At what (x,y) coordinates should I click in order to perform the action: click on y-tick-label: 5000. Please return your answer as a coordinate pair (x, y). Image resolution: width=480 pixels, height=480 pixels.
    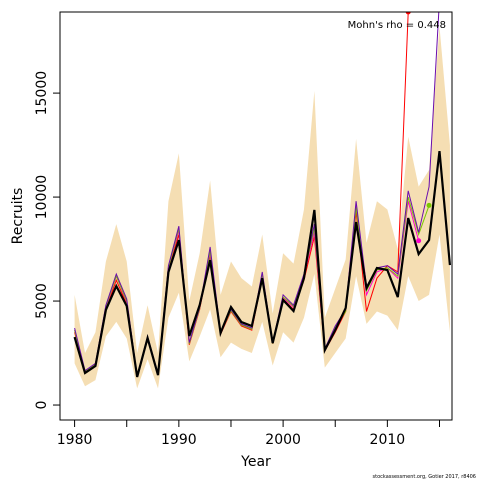
    Looking at the image, I should click on (42, 301).